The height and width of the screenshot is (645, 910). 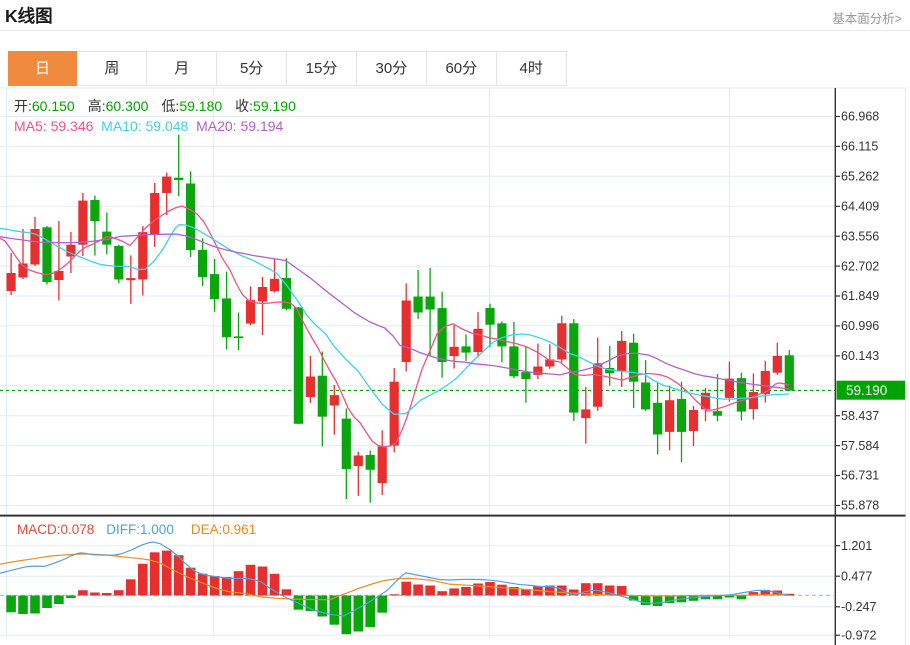 I want to click on svg-text: -0.247, so click(x=858, y=607).